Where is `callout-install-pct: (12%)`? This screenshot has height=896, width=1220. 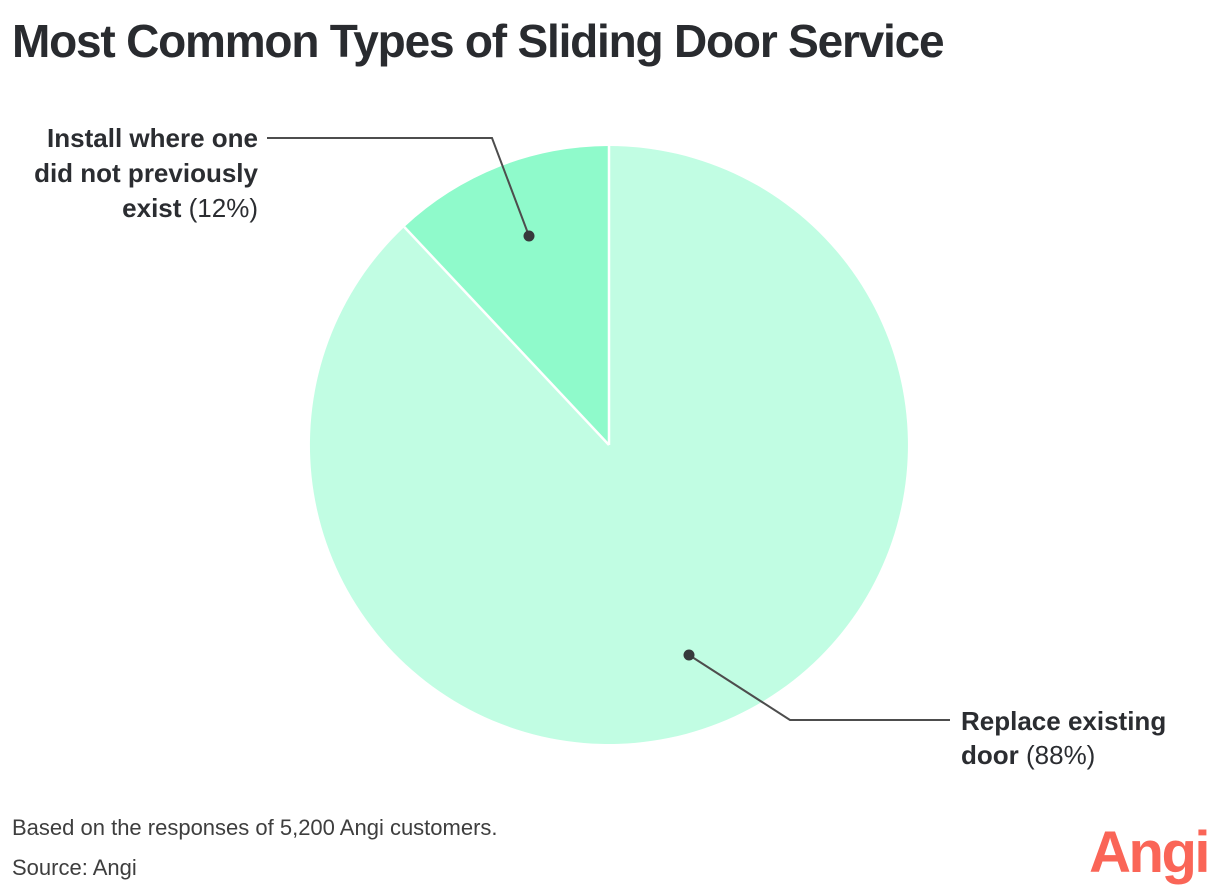 callout-install-pct: (12%) is located at coordinates (219, 208).